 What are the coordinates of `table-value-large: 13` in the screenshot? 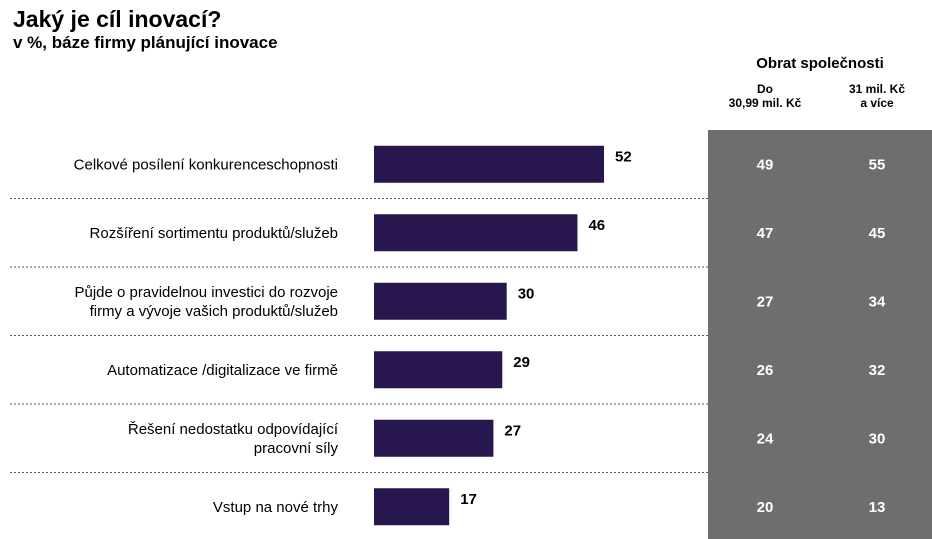 It's located at (877, 507).